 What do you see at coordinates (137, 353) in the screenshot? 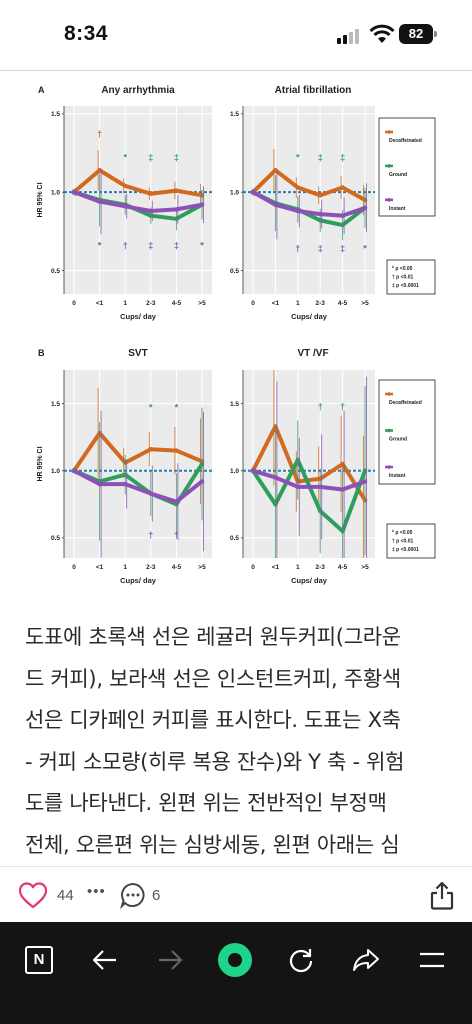
I see `panel-title: SVT` at bounding box center [137, 353].